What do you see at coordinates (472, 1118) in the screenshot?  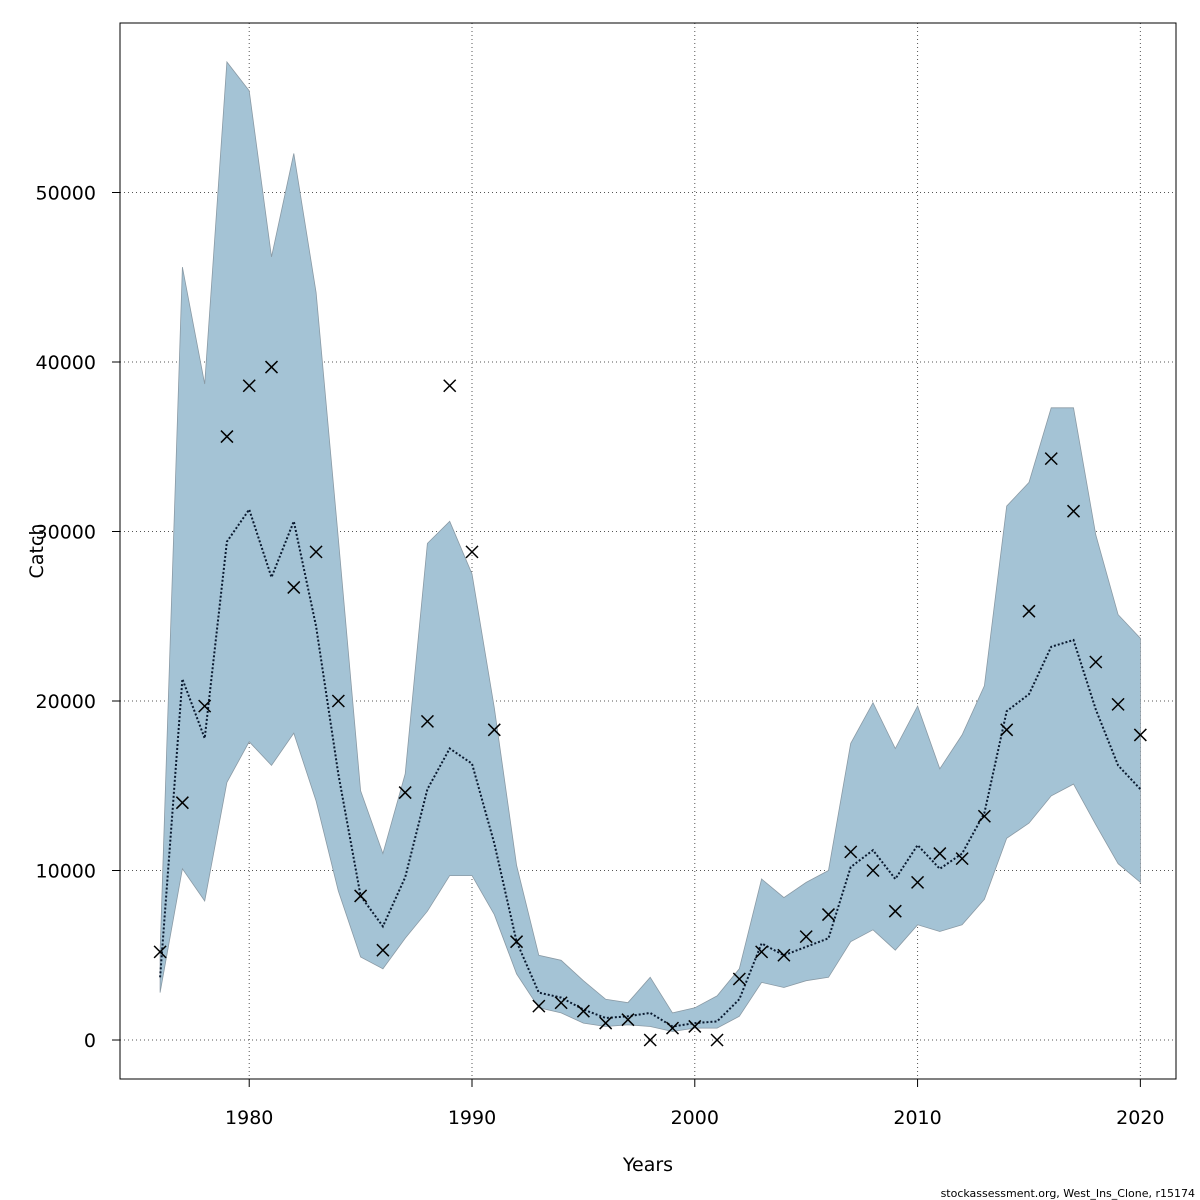 I see `x-tick-label: 1990` at bounding box center [472, 1118].